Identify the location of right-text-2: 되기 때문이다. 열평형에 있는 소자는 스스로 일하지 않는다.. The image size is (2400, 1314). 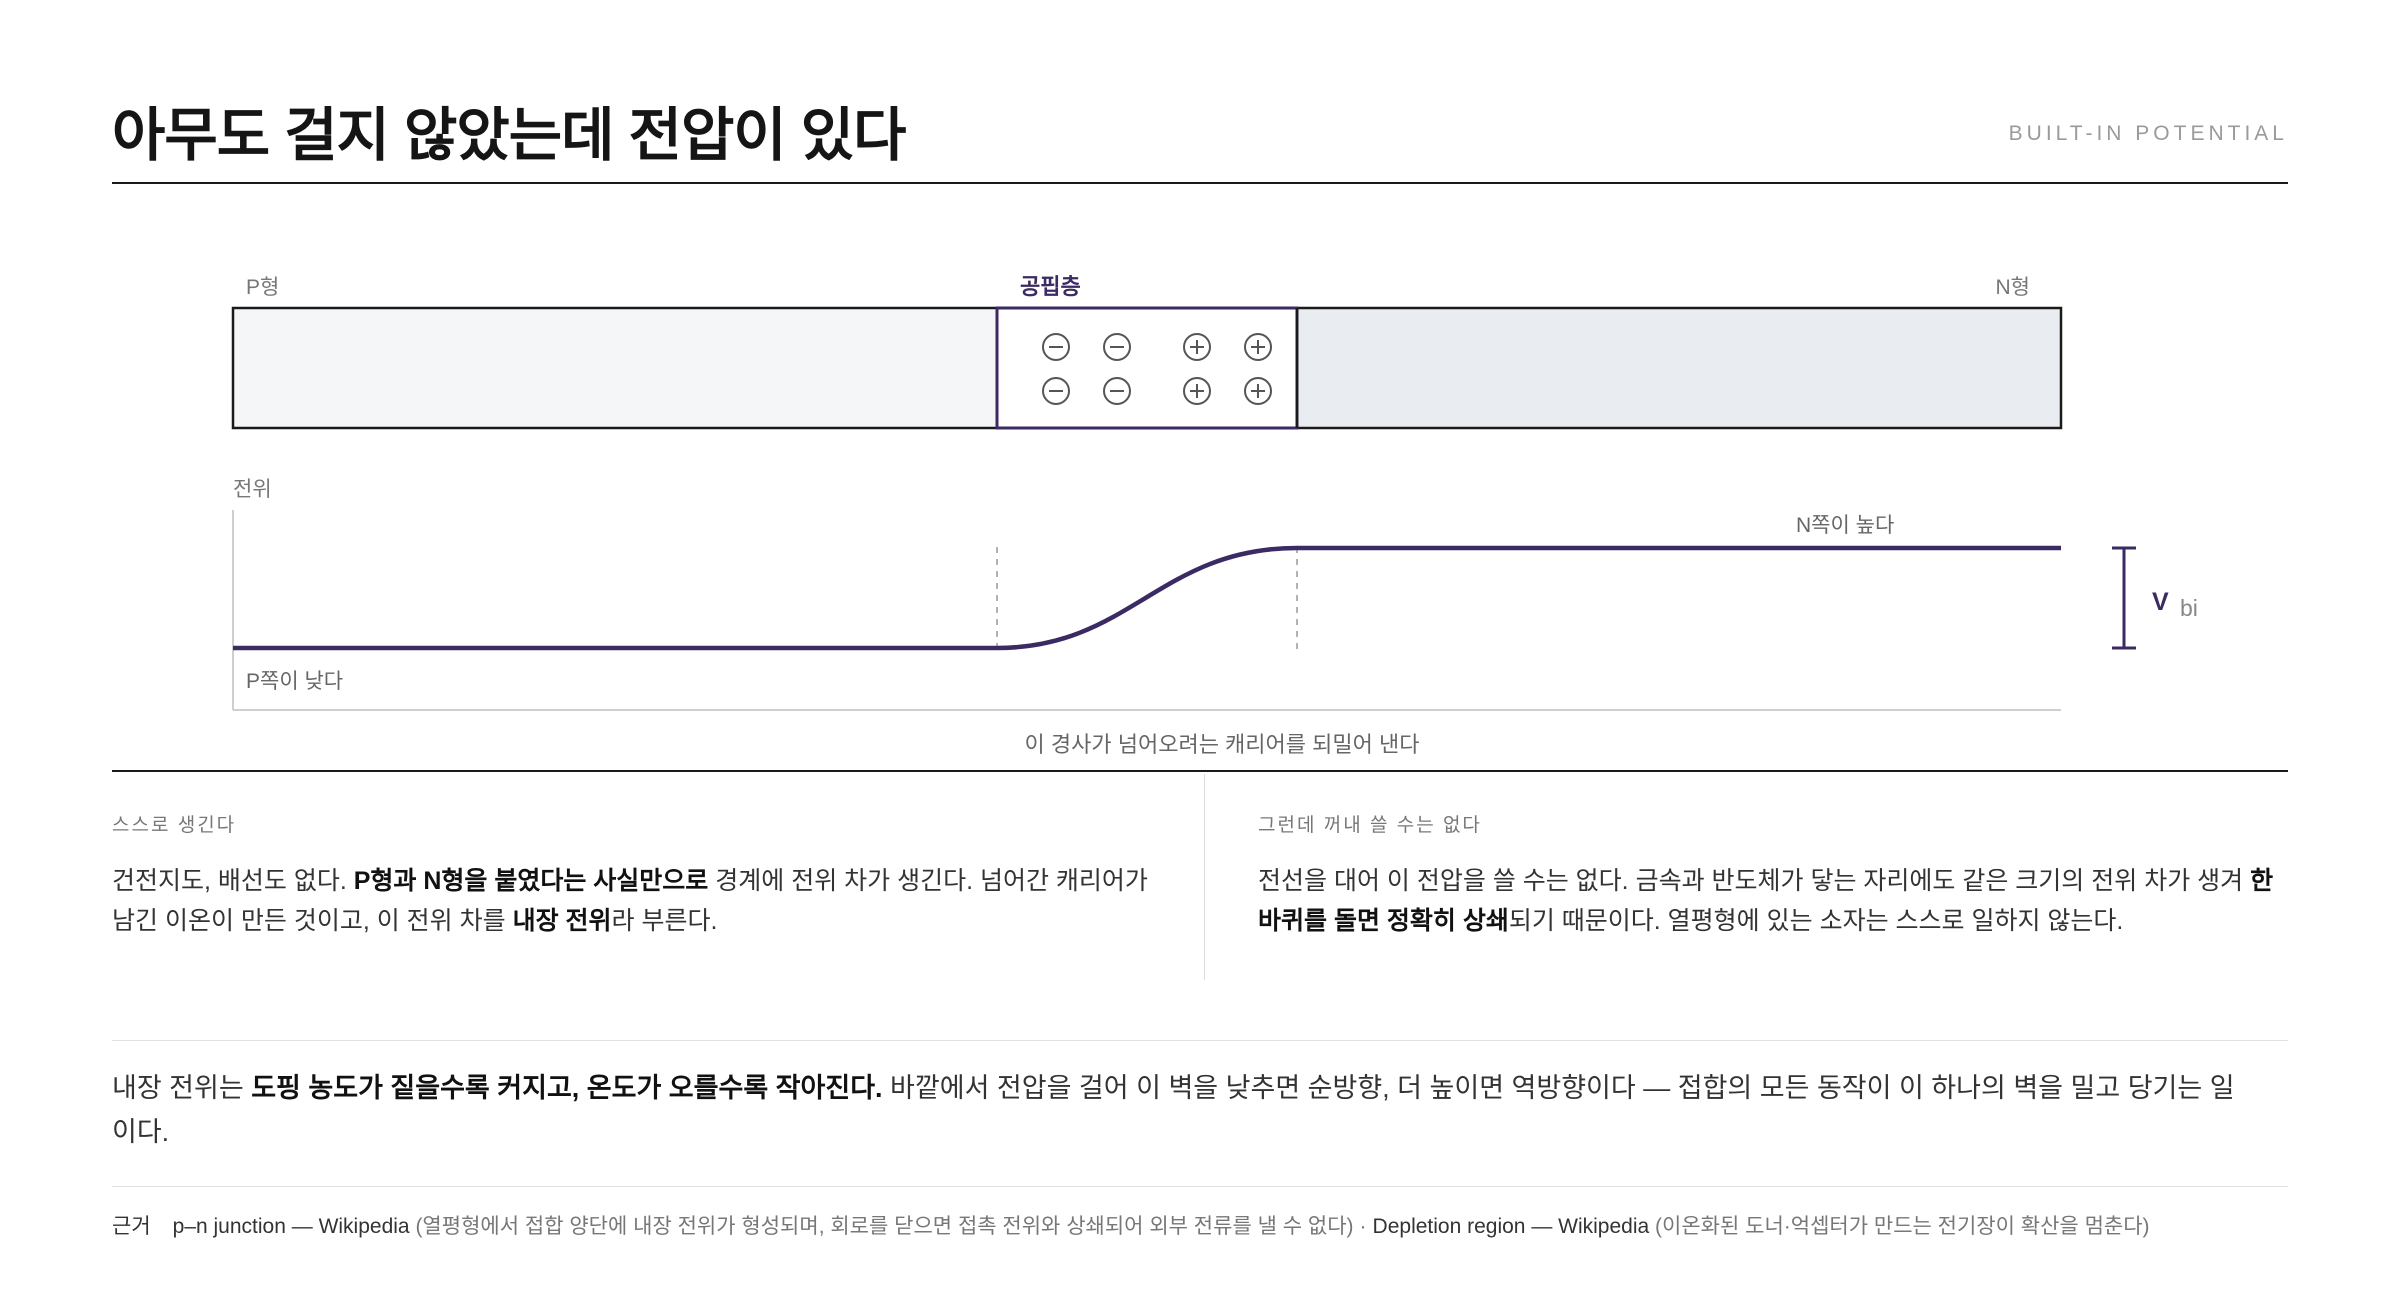
(1816, 921).